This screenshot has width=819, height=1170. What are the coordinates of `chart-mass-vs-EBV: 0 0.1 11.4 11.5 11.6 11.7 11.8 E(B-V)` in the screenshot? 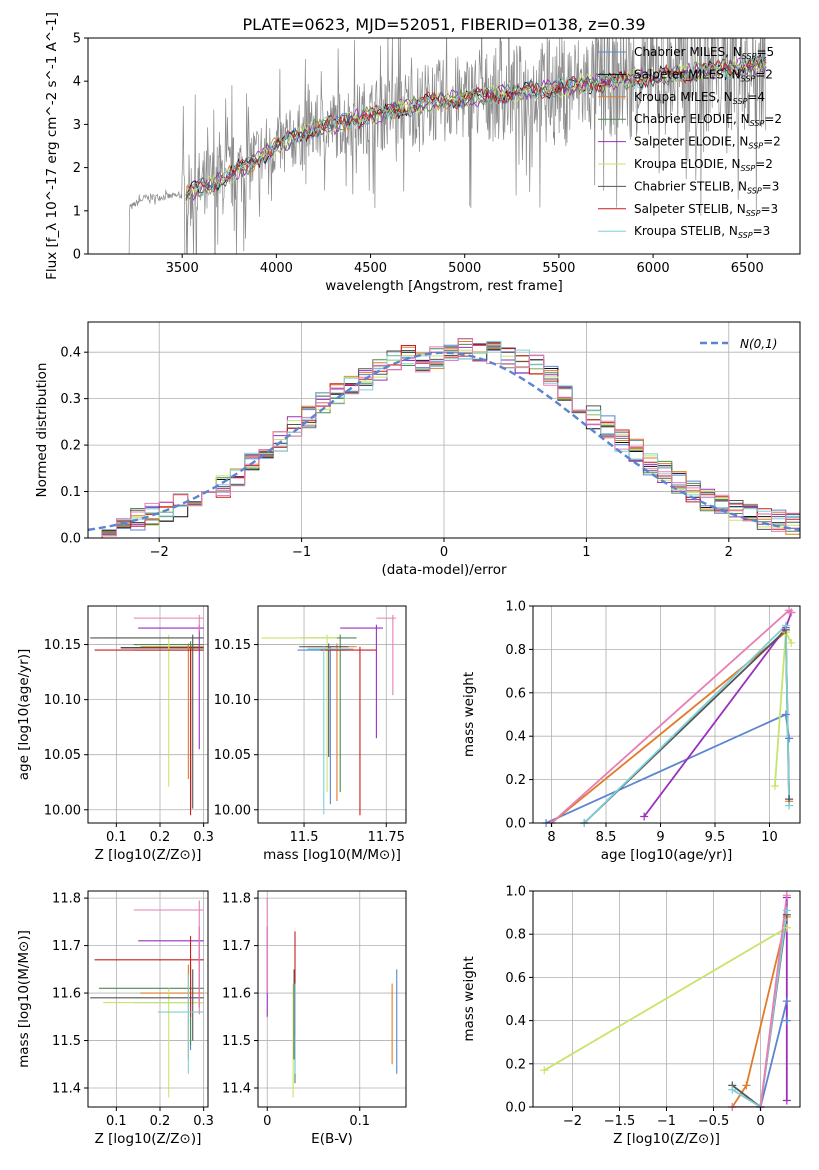 It's located at (314, 1018).